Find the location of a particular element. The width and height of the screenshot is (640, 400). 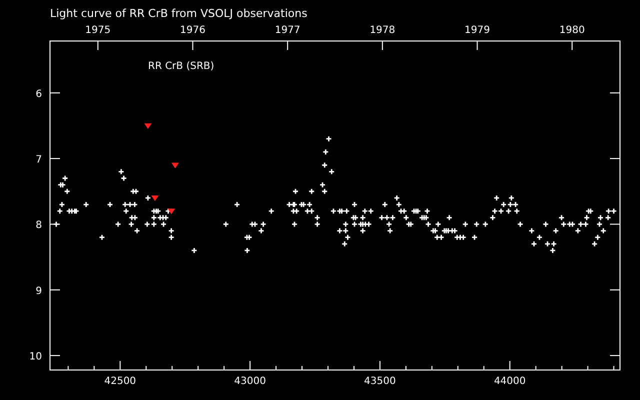

x-tick-label: 42500 is located at coordinates (120, 381).